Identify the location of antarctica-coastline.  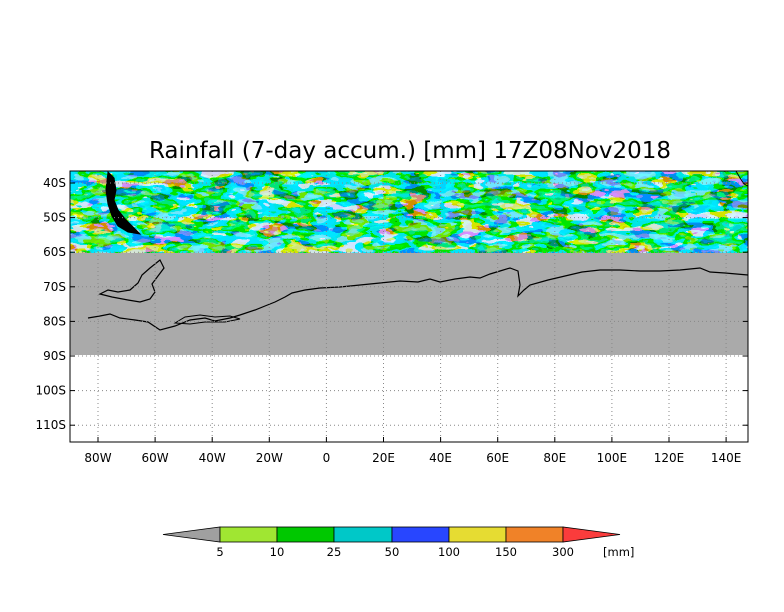
(417, 299).